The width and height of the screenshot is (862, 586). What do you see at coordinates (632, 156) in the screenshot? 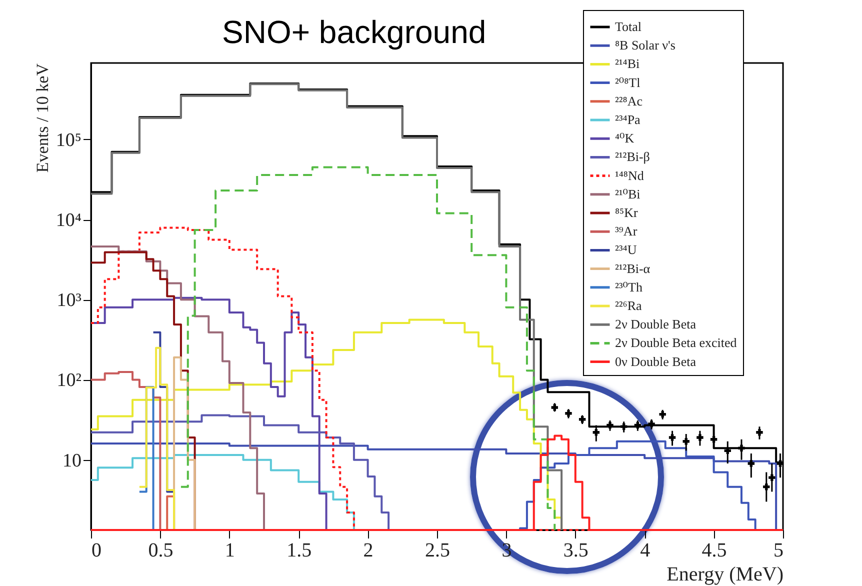
I see `legend-label: ²¹²Bi-β` at bounding box center [632, 156].